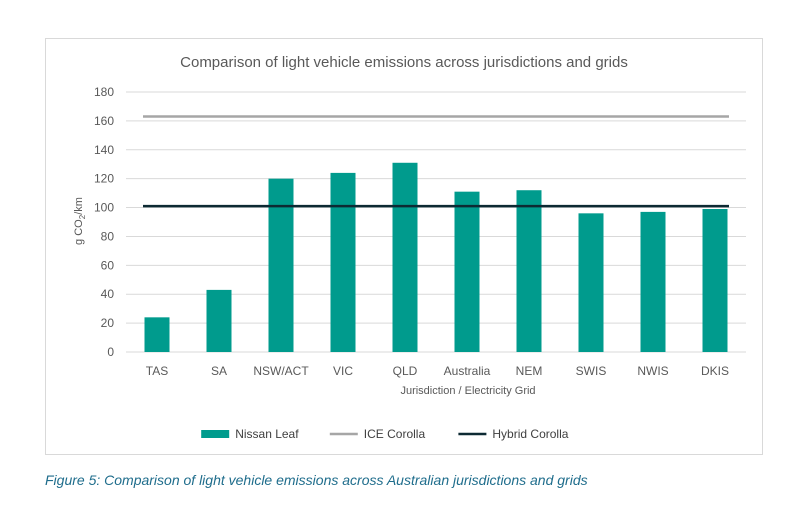 The image size is (800, 525). What do you see at coordinates (157, 371) in the screenshot?
I see `x-tick-label-tas: TAS` at bounding box center [157, 371].